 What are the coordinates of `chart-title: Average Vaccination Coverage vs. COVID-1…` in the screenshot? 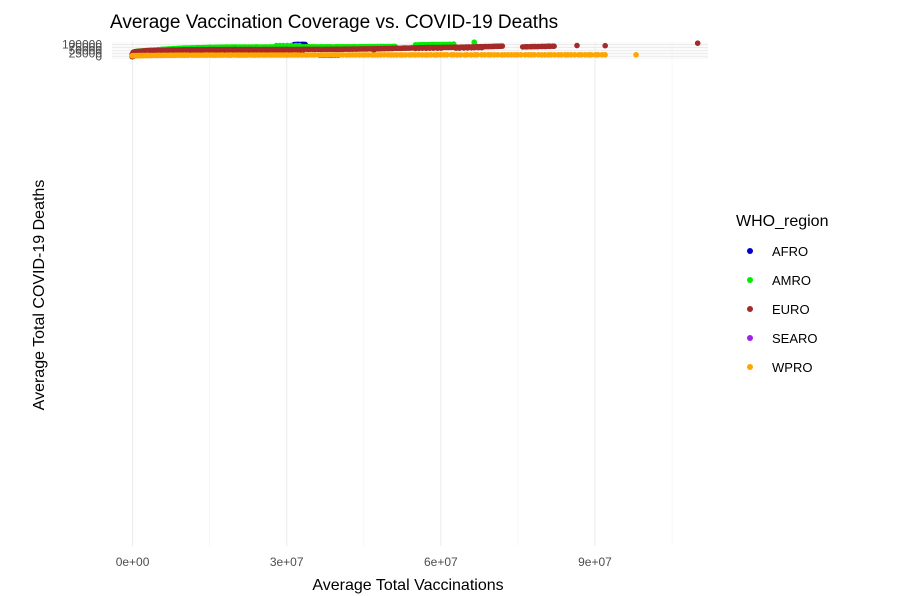 It's located at (334, 22).